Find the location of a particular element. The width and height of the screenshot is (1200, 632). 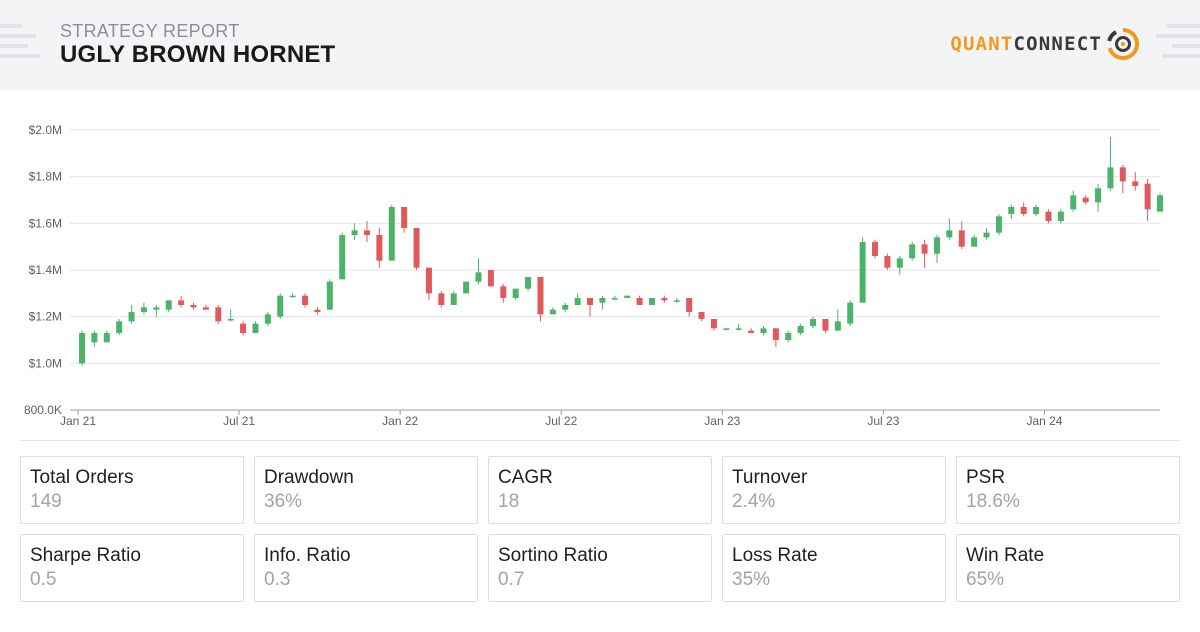

x-tick-label: Jul 23 is located at coordinates (883, 421).